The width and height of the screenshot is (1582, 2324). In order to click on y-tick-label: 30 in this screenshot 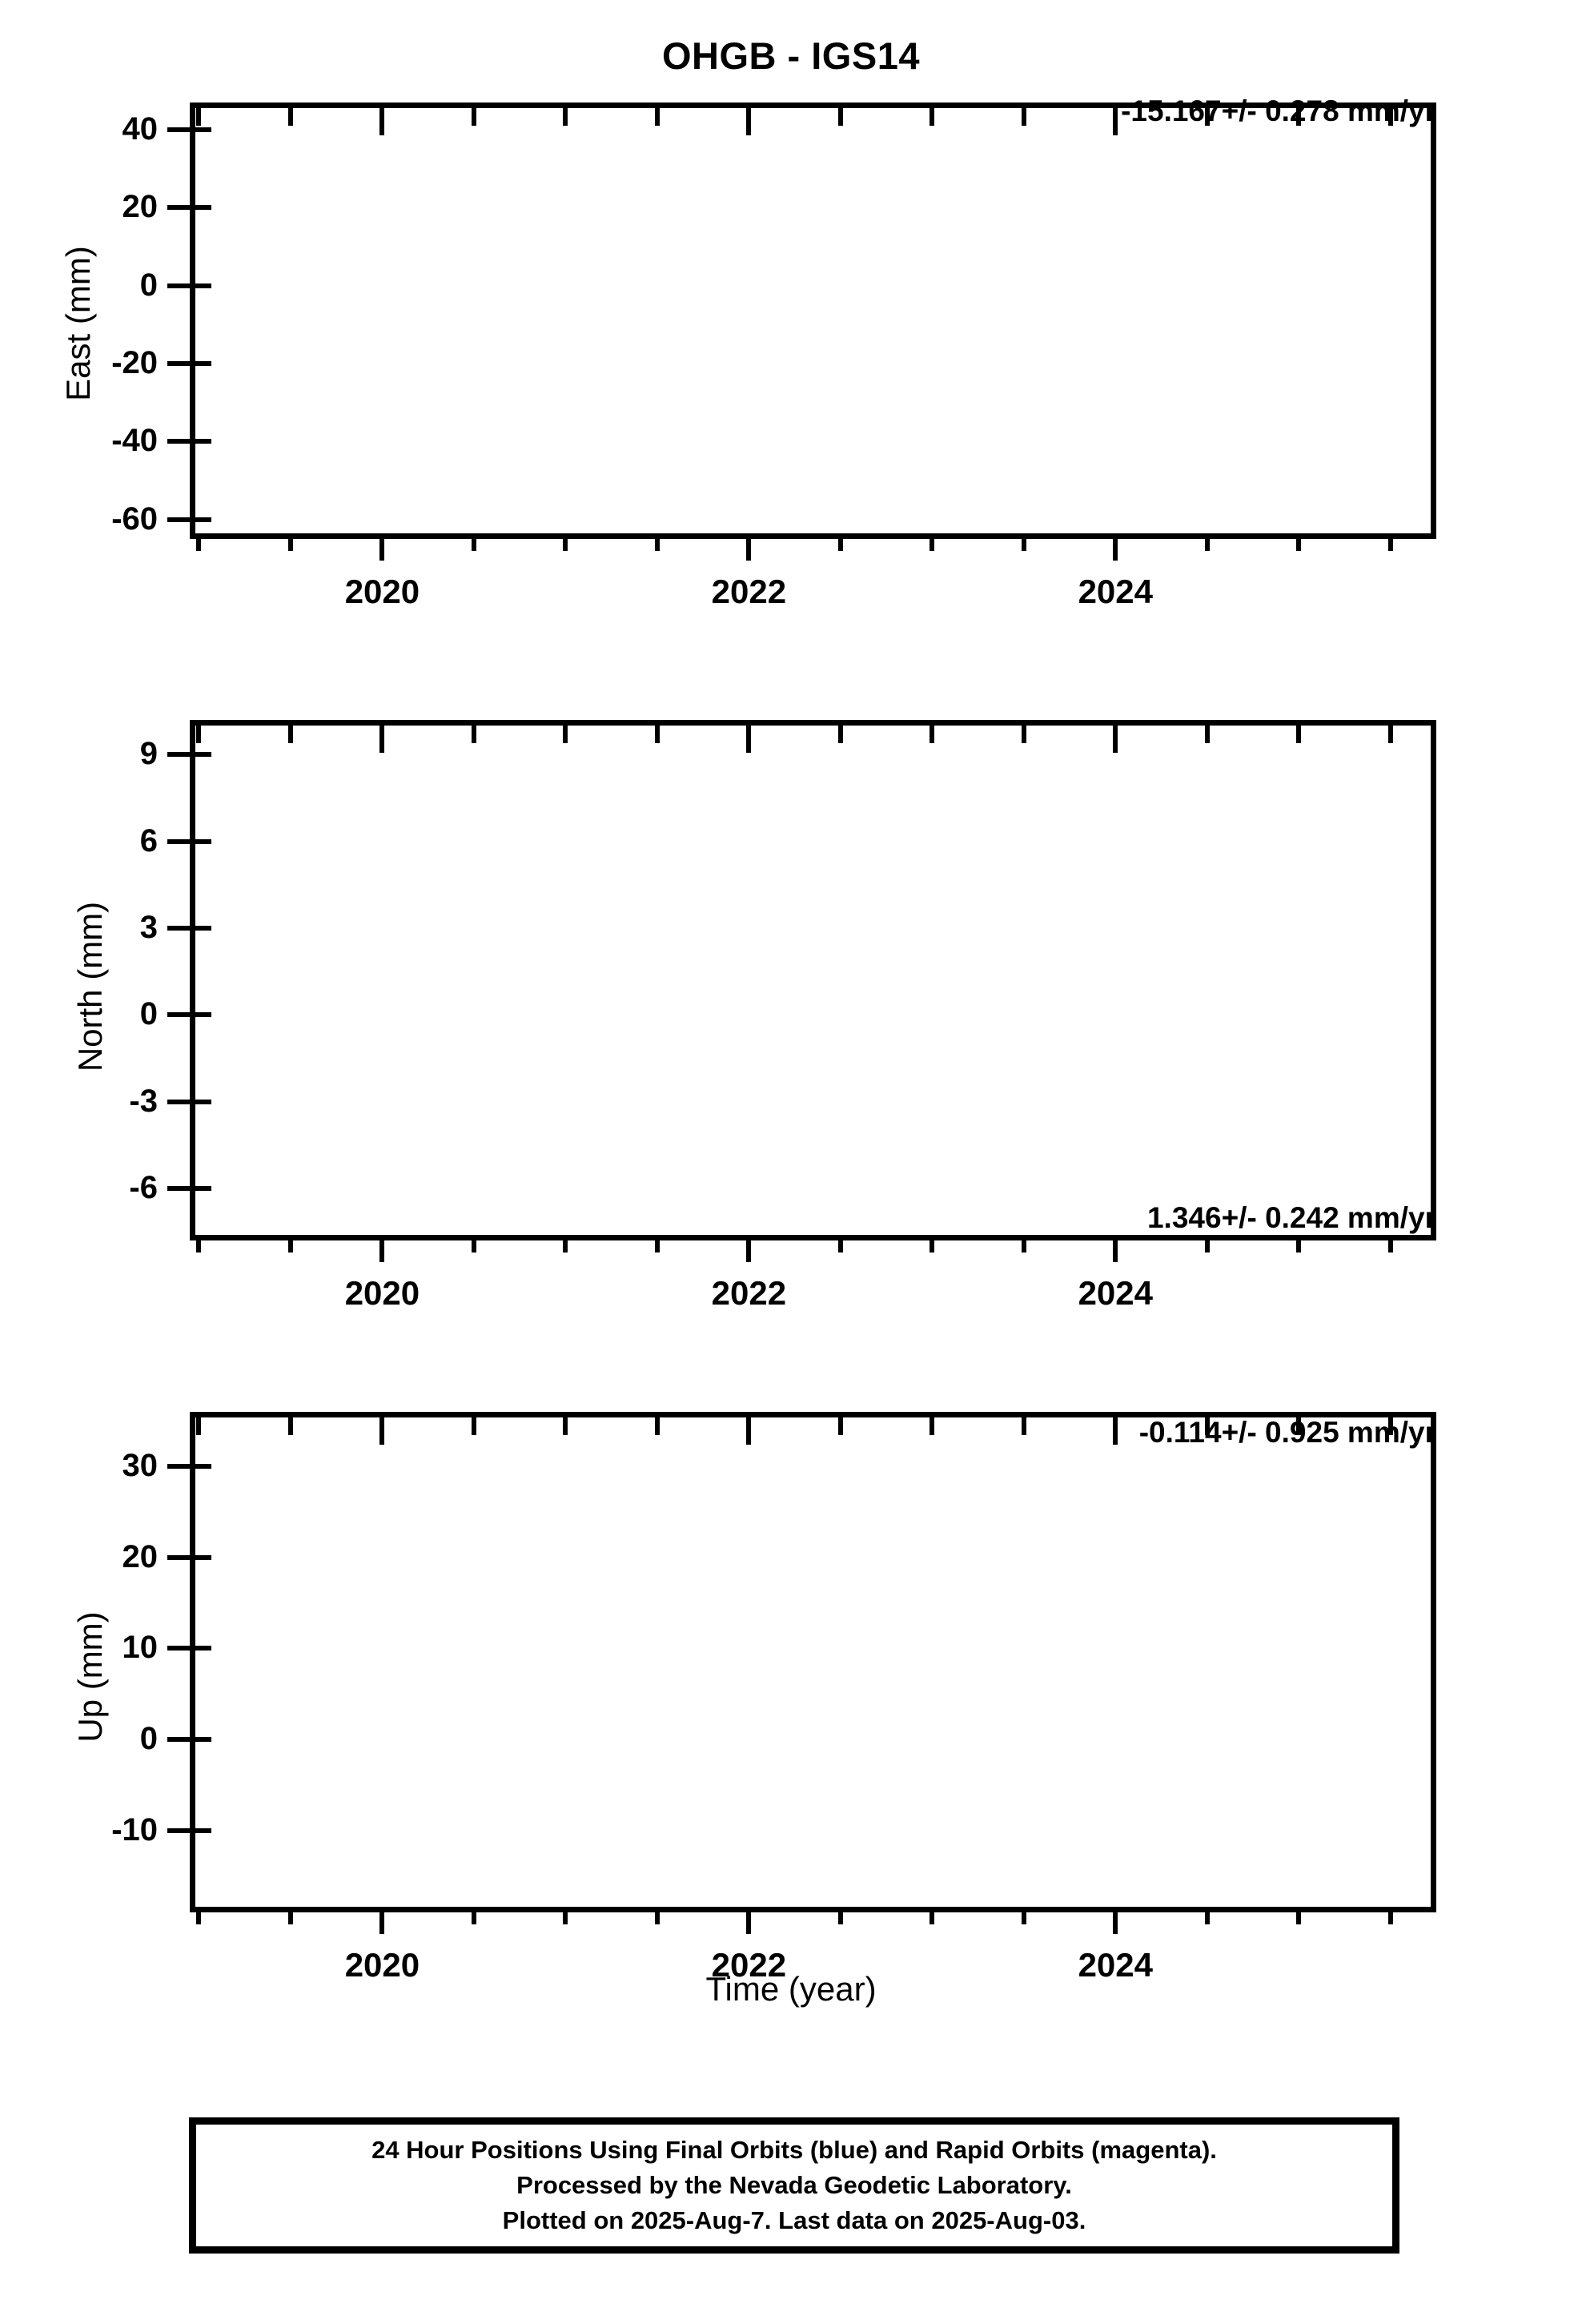, I will do `click(140, 1466)`.